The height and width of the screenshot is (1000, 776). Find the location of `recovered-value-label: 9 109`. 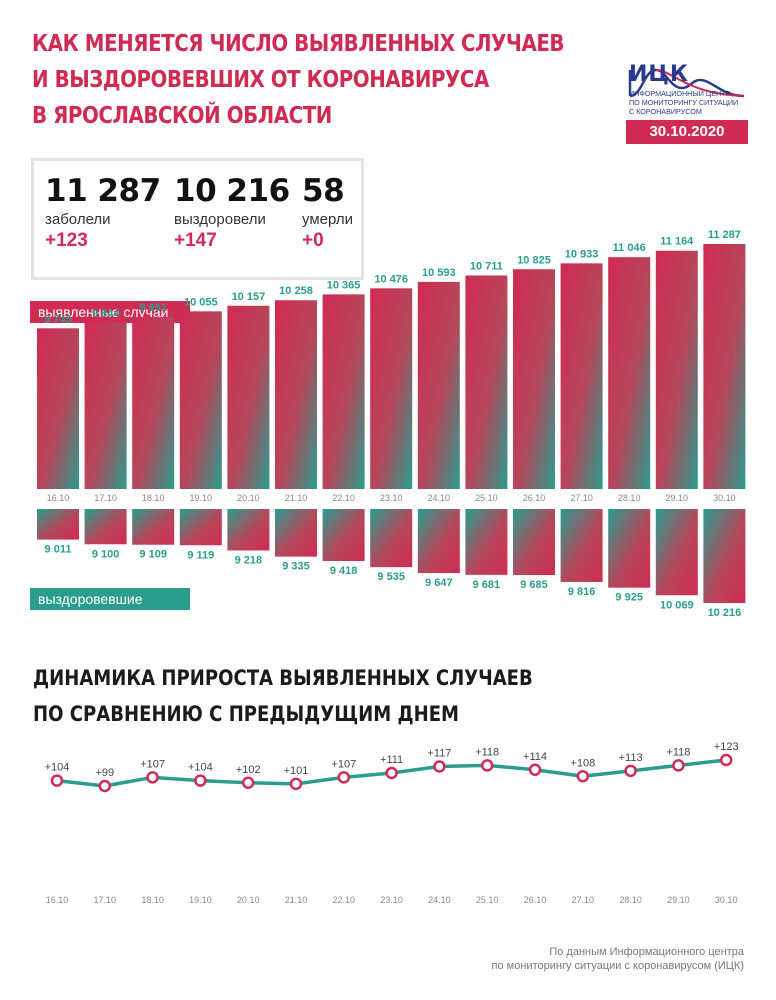

recovered-value-label: 9 109 is located at coordinates (153, 555).